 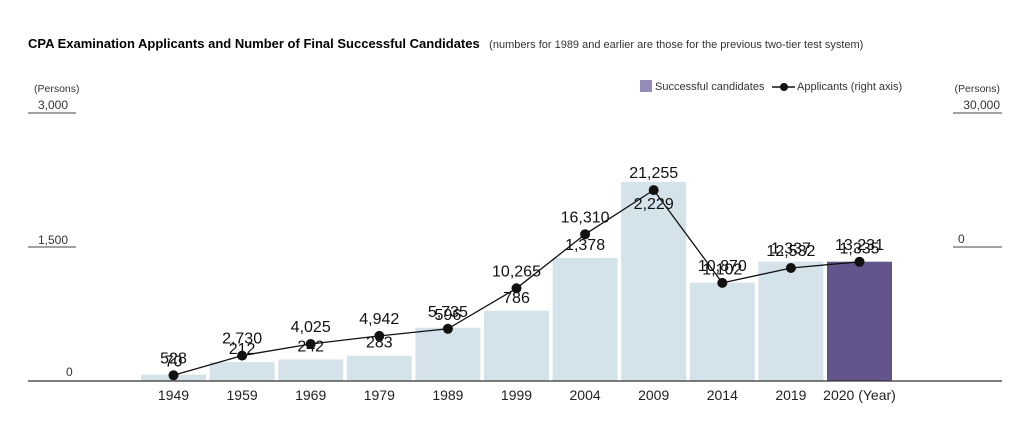 What do you see at coordinates (722, 395) in the screenshot?
I see `x-tick-2014: 2014` at bounding box center [722, 395].